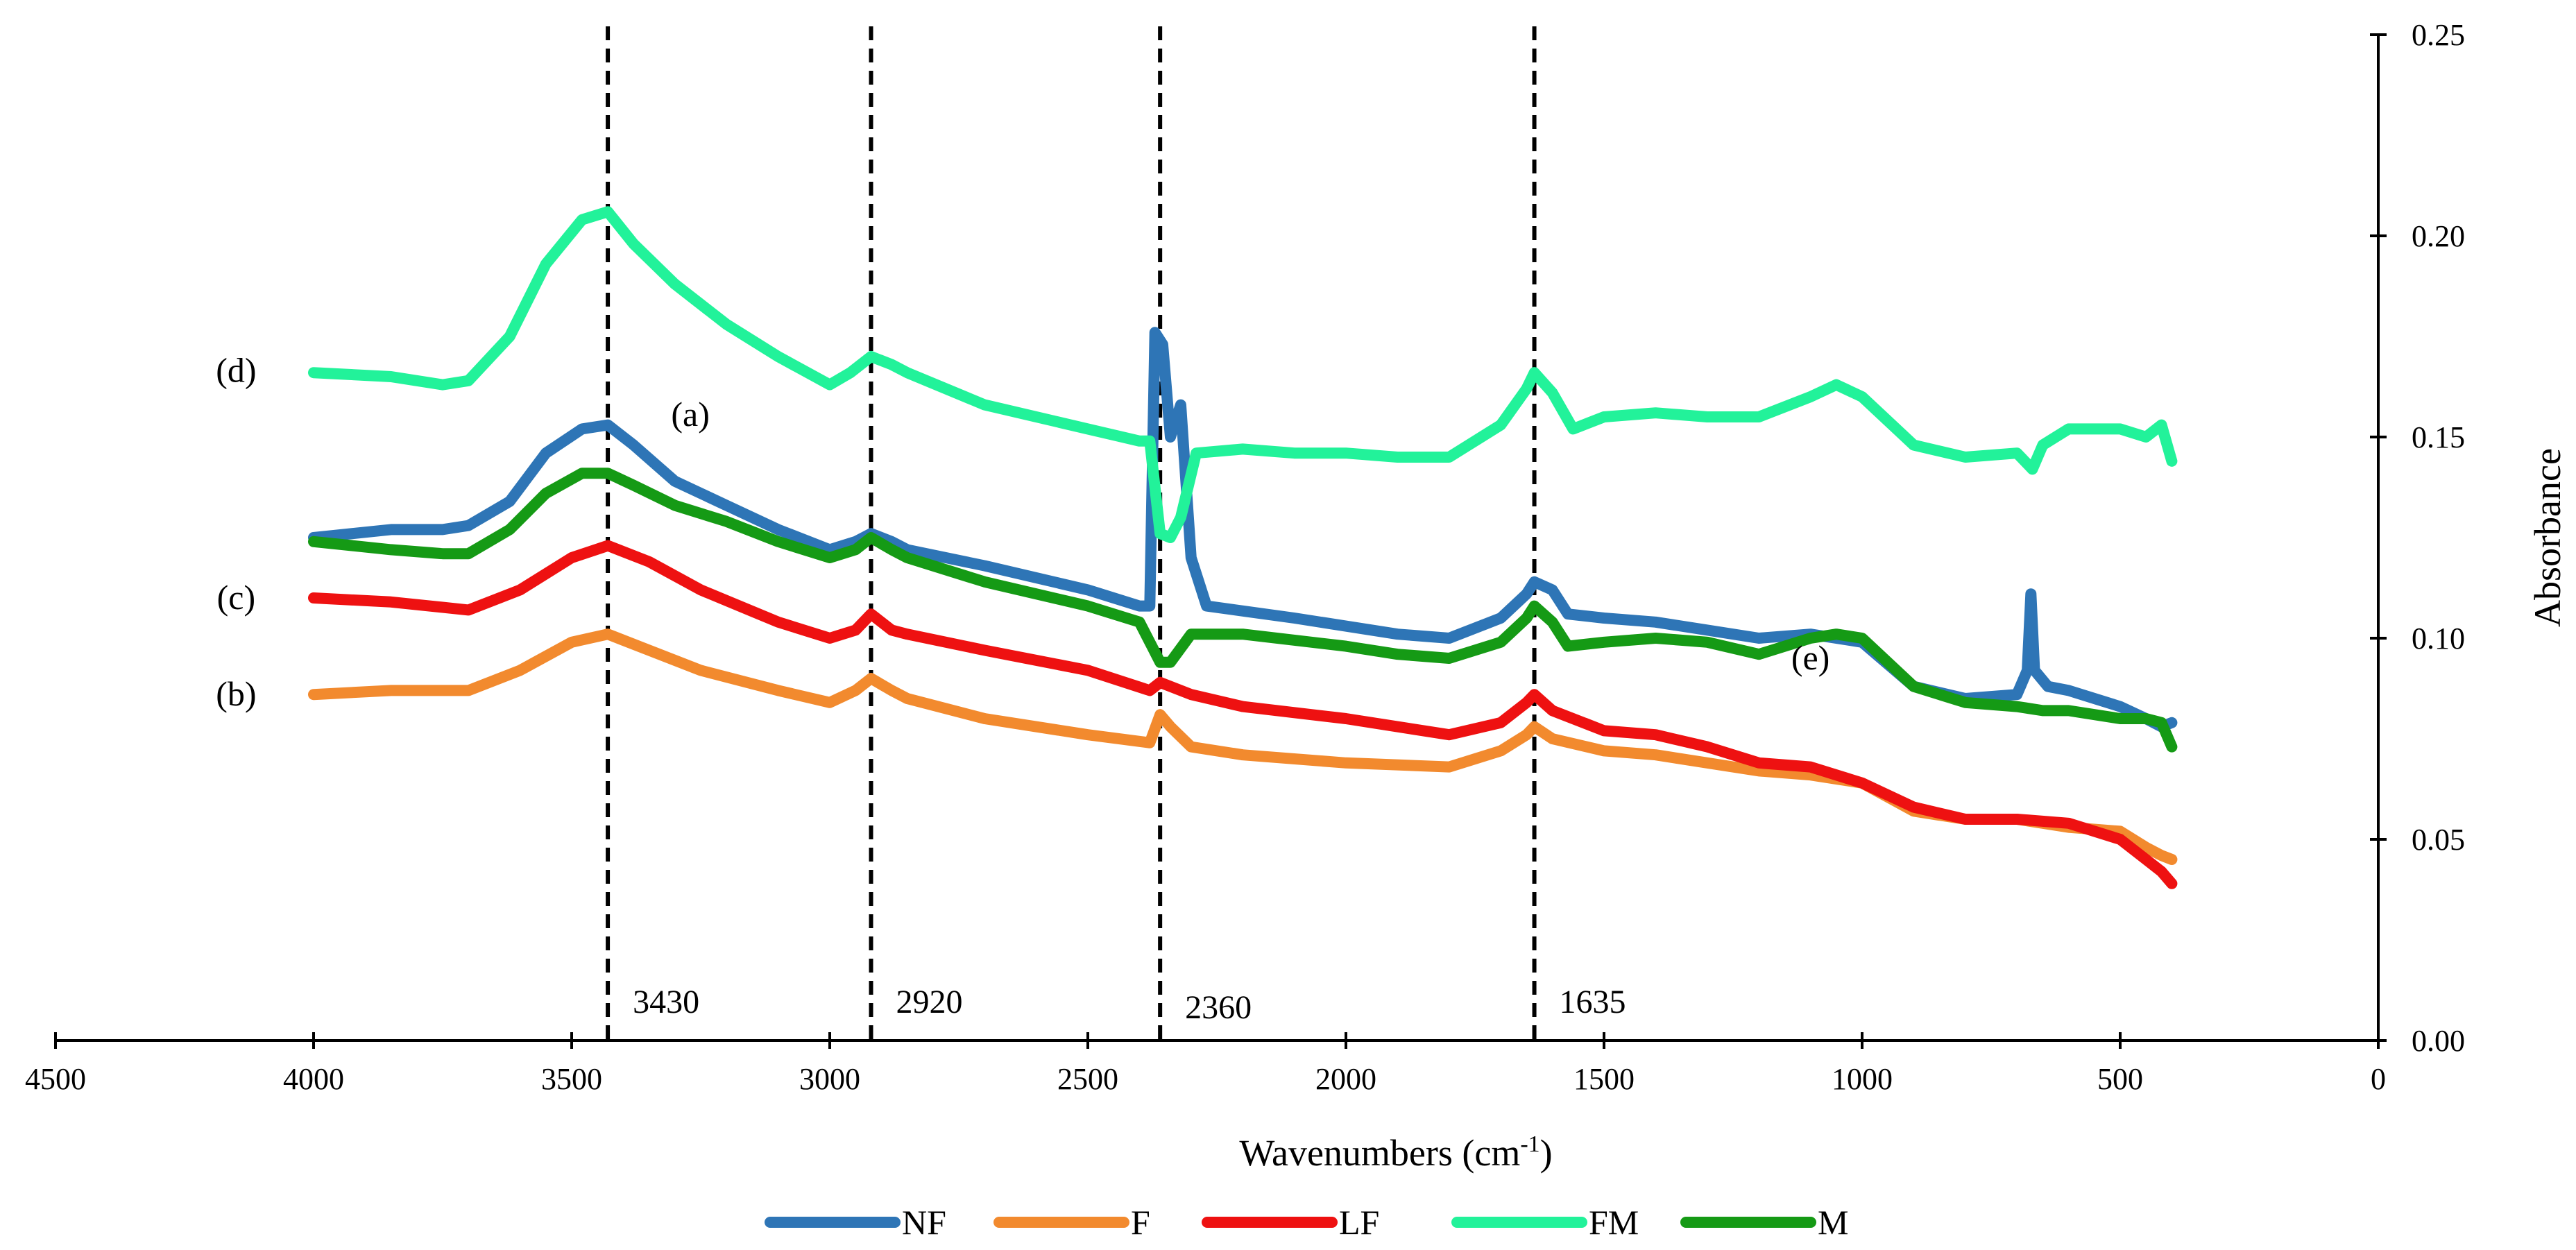 The height and width of the screenshot is (1250, 2576). Describe the element at coordinates (1359, 1222) in the screenshot. I see `legend-label: LF` at that location.